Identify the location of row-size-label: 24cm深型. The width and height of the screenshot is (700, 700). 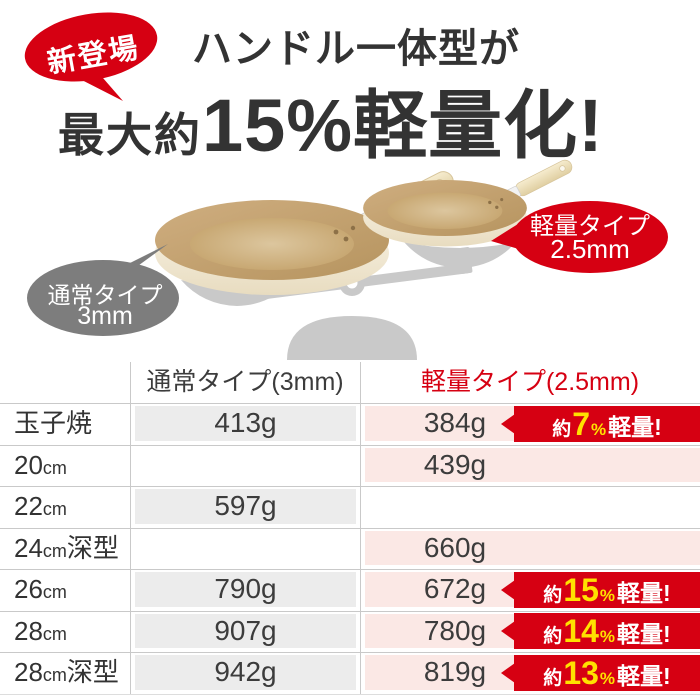
(66, 547).